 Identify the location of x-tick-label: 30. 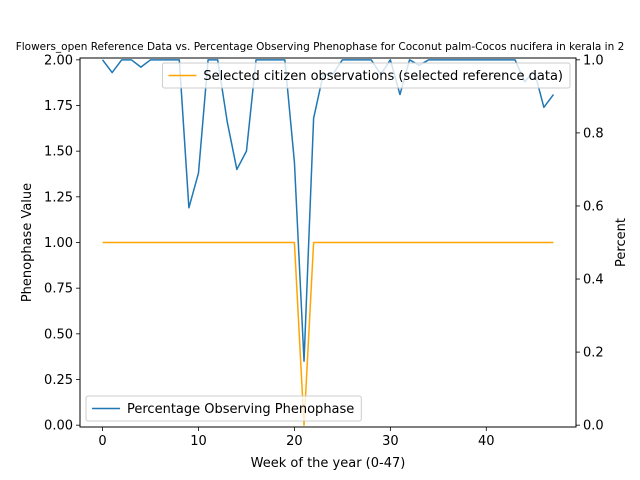
(390, 441).